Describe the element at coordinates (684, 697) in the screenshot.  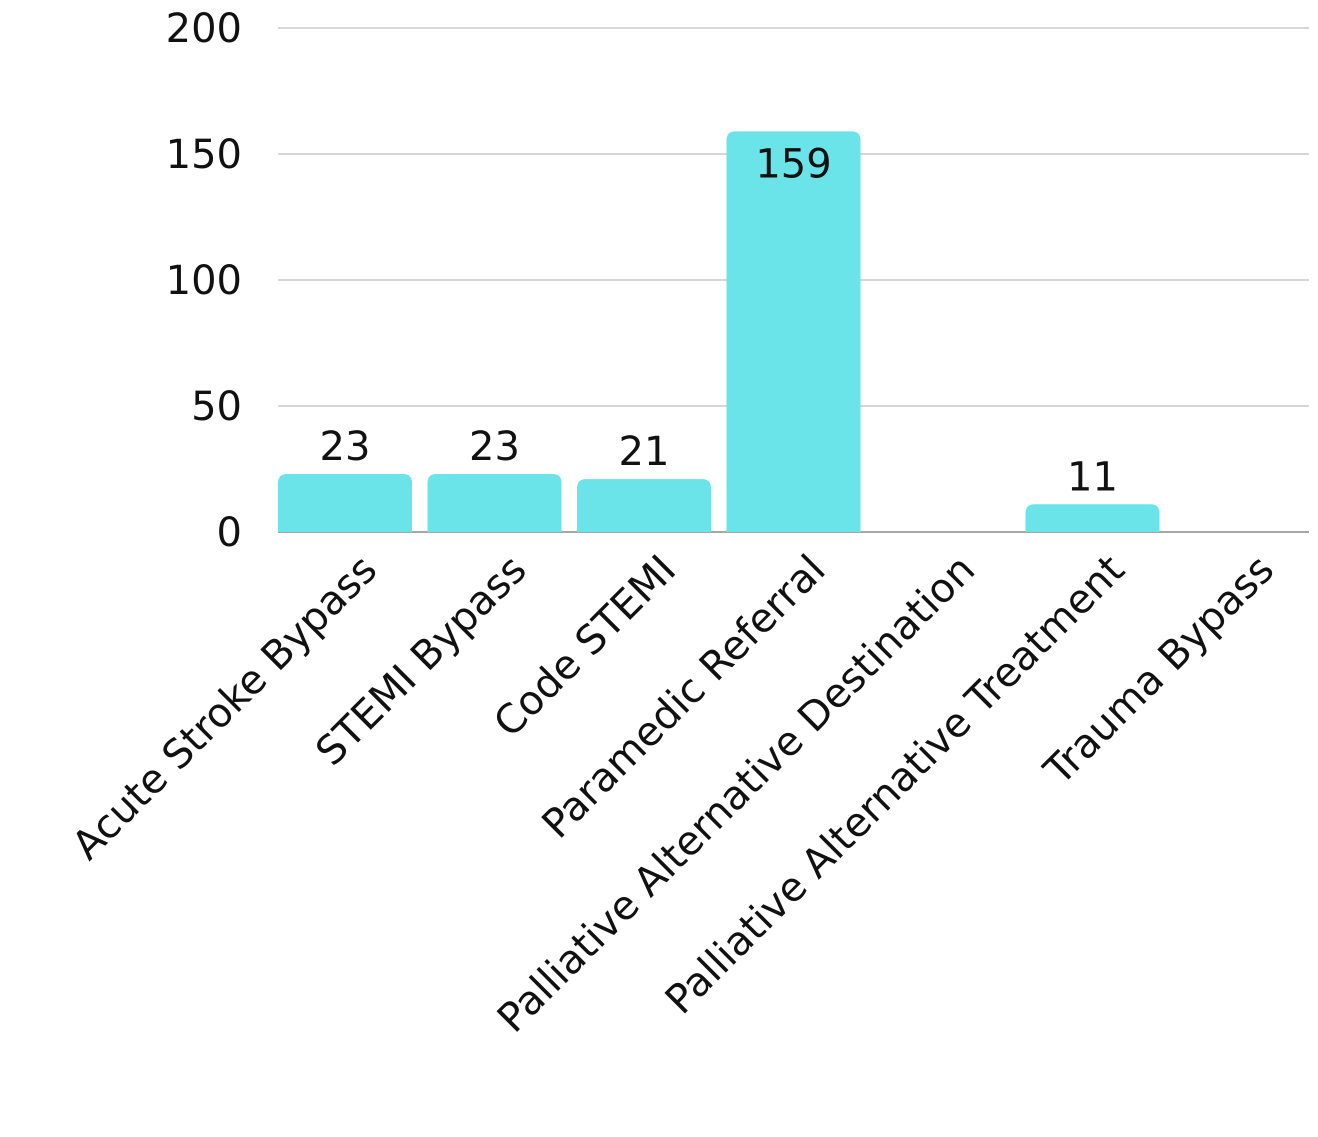
I see `x-tick-label: Paramedic Referral` at that location.